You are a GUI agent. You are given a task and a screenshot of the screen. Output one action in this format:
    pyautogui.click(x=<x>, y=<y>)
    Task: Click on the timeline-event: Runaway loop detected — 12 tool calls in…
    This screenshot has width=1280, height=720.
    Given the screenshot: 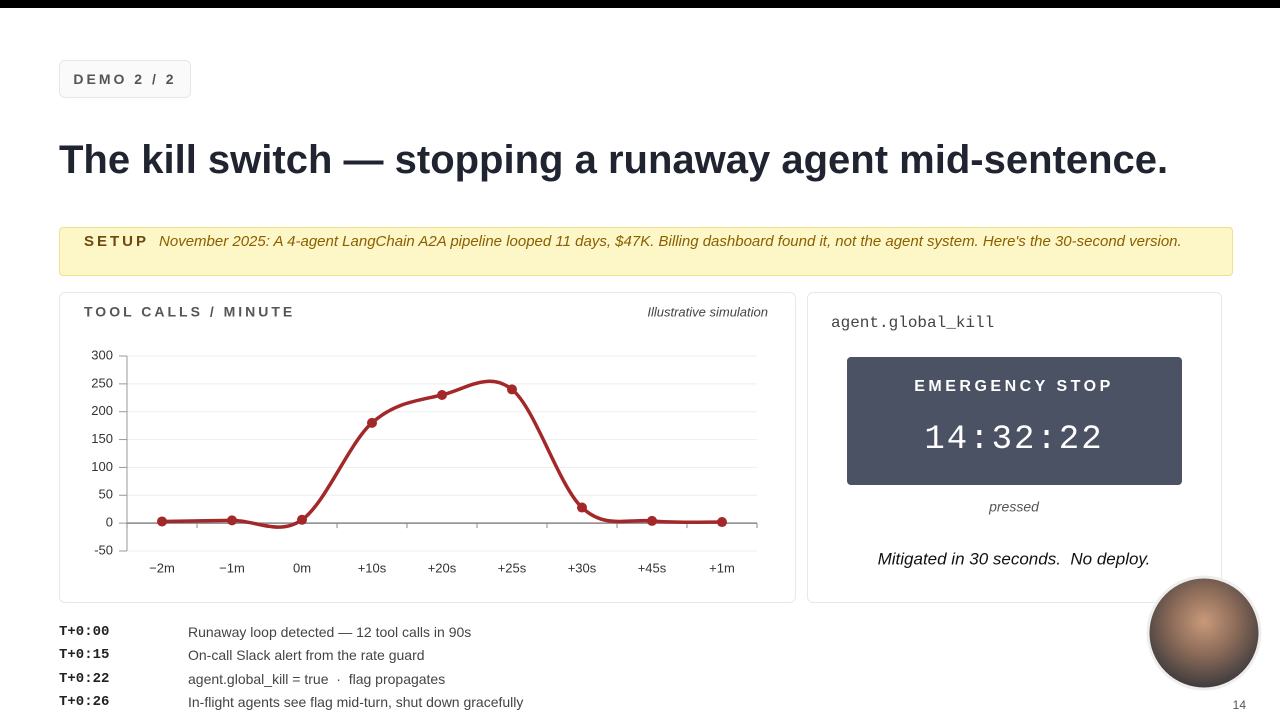 What is the action you would take?
    pyautogui.click(x=330, y=632)
    